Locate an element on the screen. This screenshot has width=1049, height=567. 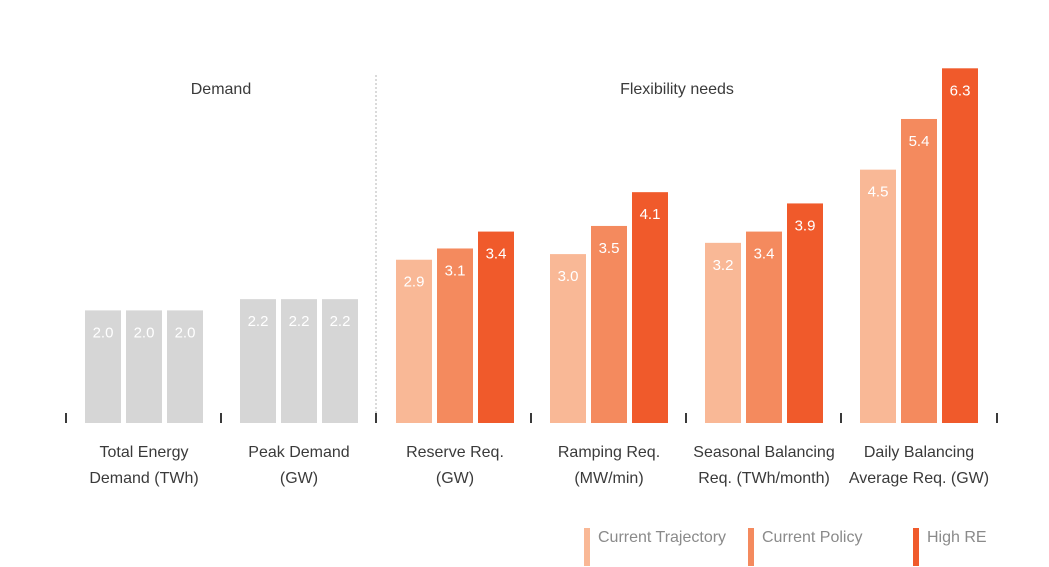
data-label: 4.5 is located at coordinates (878, 192).